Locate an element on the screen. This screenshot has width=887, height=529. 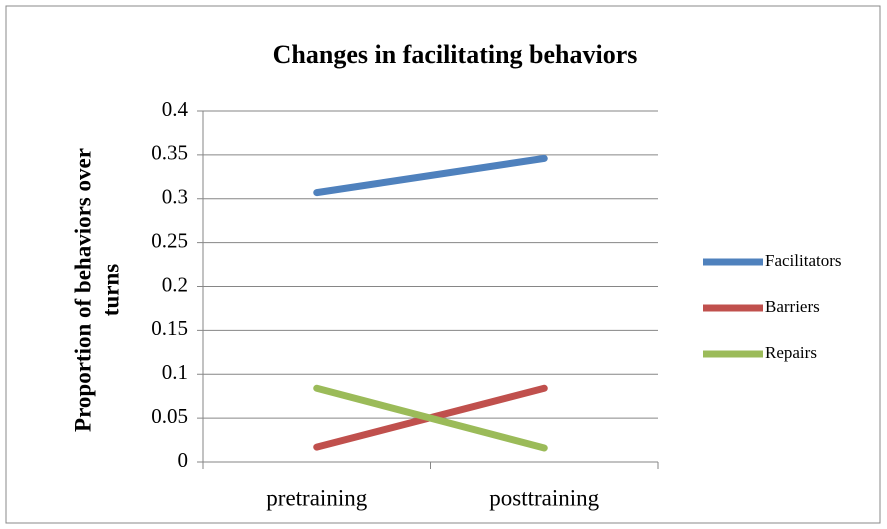
y-tick-label: 0.3 is located at coordinates (175, 197).